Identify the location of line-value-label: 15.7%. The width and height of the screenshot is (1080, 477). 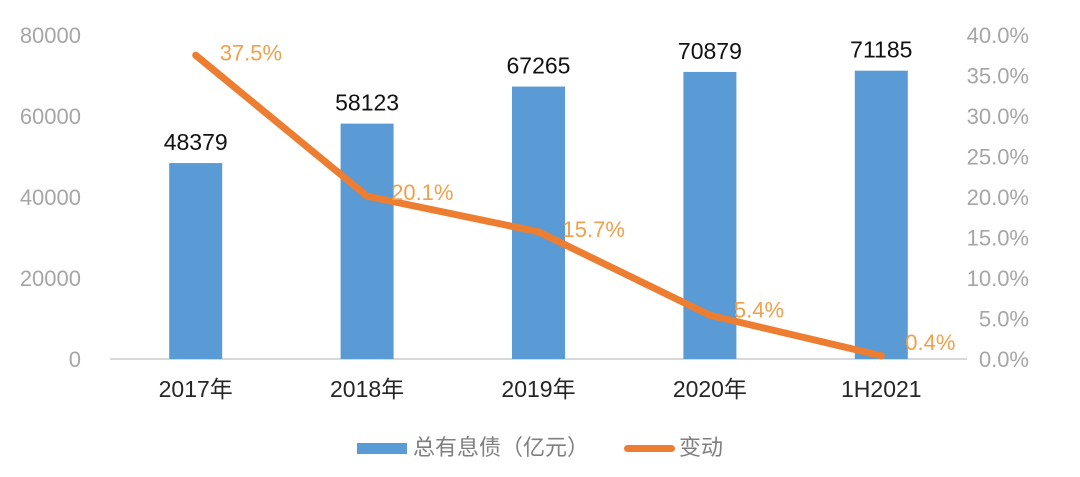
(594, 229).